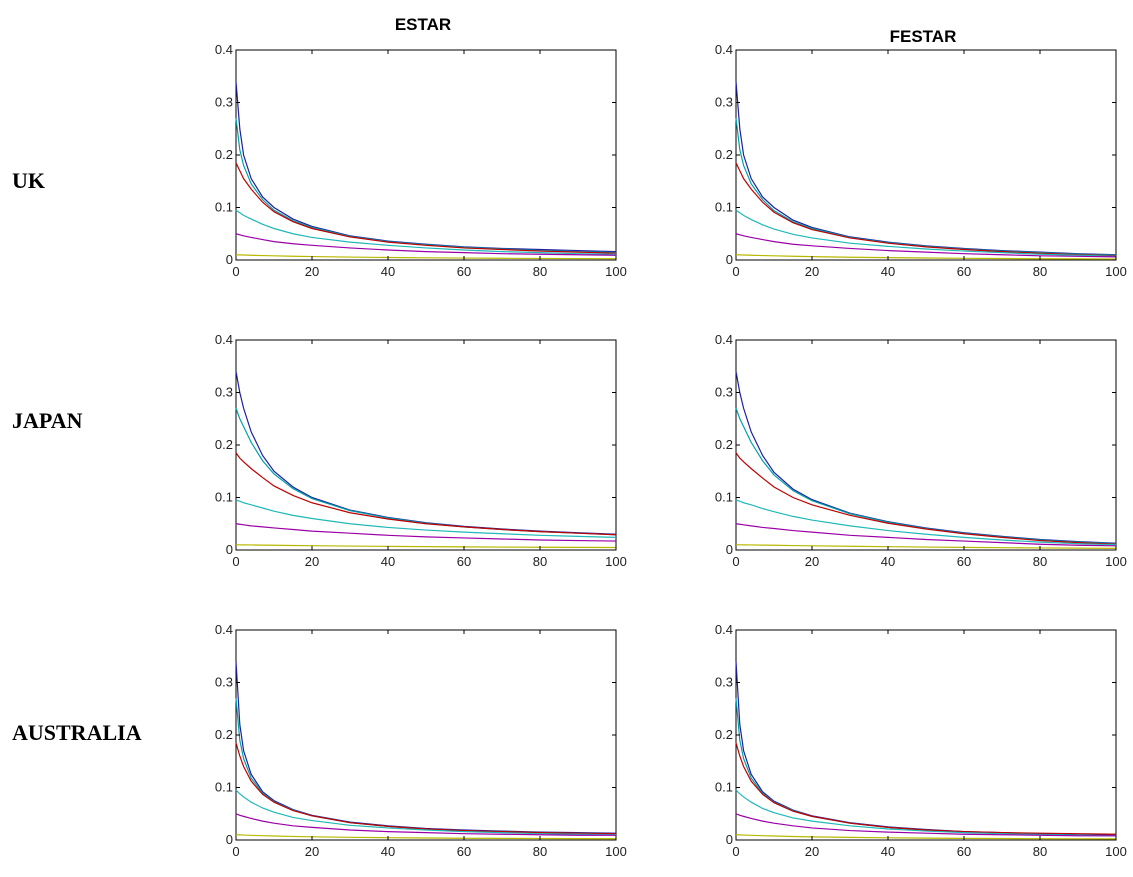 This screenshot has height=877, width=1133. Describe the element at coordinates (540, 561) in the screenshot. I see `subplot-japan-estar-xtick-label: 80` at that location.